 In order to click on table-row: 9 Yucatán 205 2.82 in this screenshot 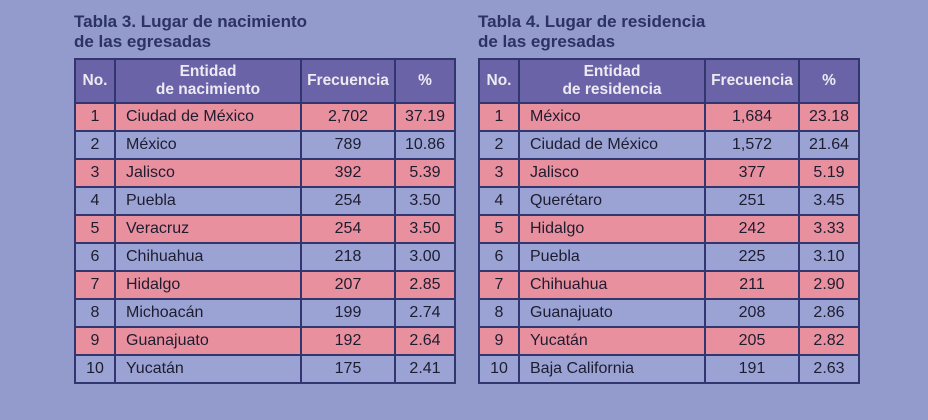, I will do `click(669, 341)`.